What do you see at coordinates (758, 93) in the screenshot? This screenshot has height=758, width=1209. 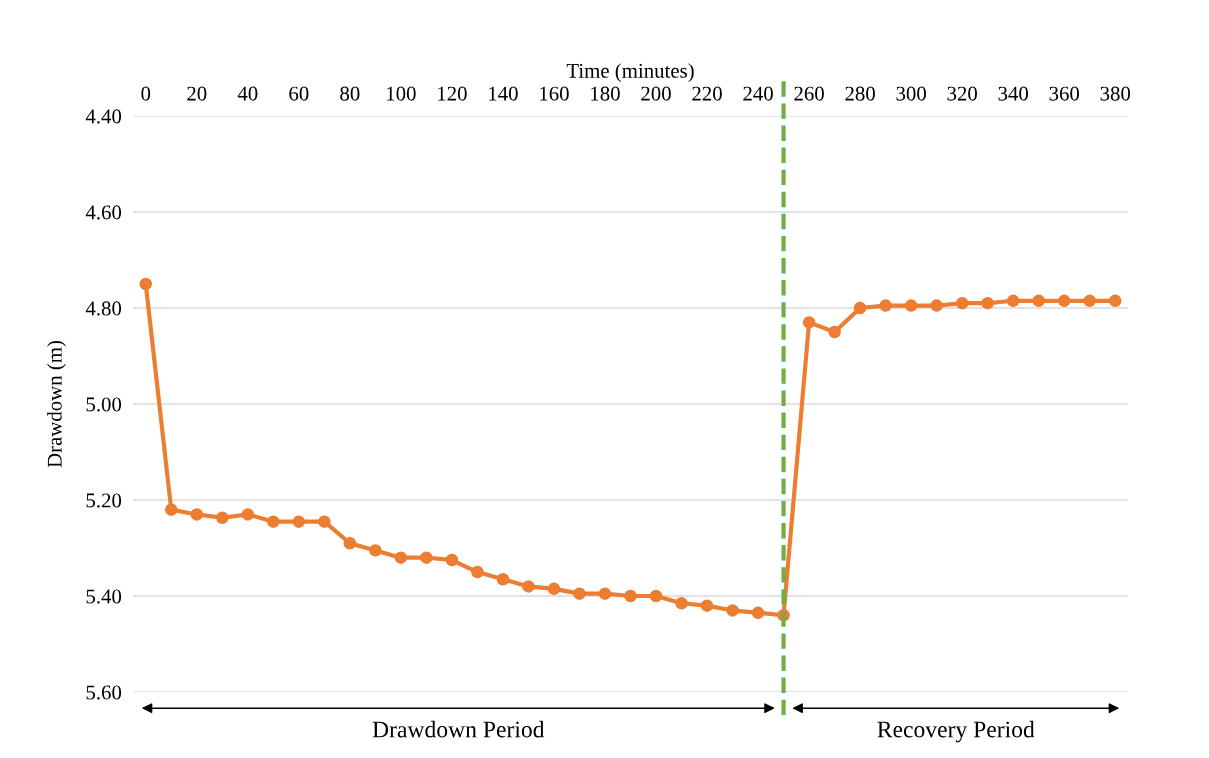 I see `x-tick-label: 240` at bounding box center [758, 93].